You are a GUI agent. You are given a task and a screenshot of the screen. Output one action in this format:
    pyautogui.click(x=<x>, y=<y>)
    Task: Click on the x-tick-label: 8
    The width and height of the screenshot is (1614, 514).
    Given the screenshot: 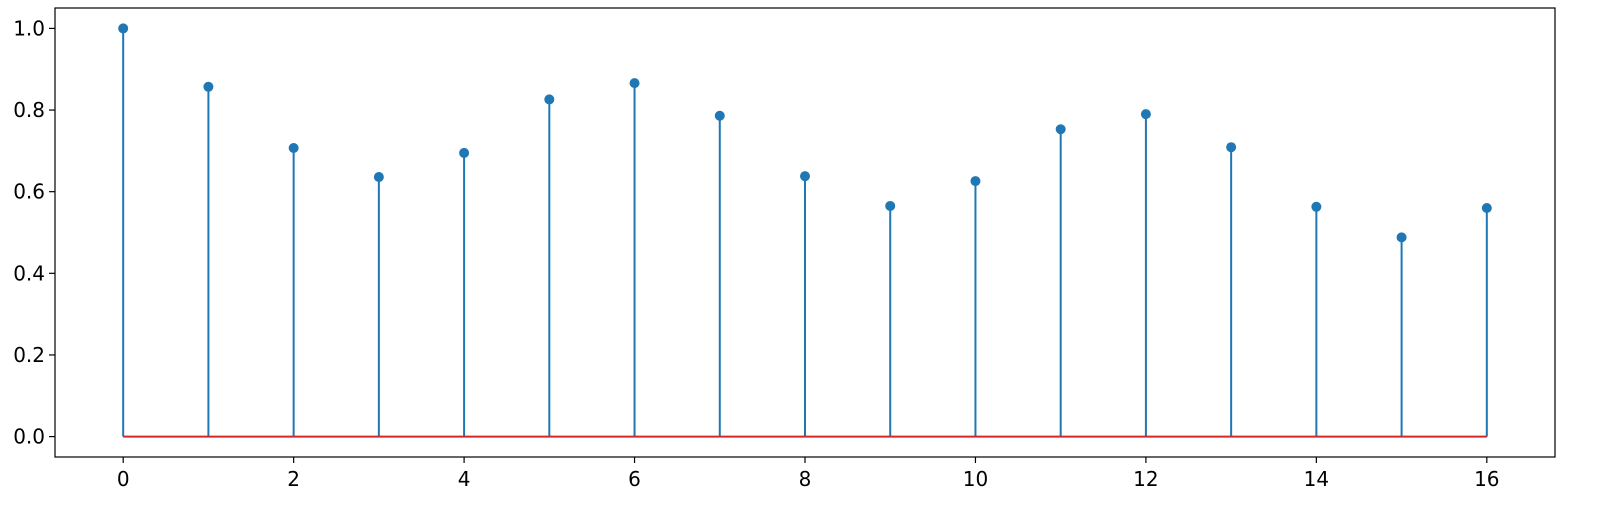 What is the action you would take?
    pyautogui.click(x=805, y=479)
    